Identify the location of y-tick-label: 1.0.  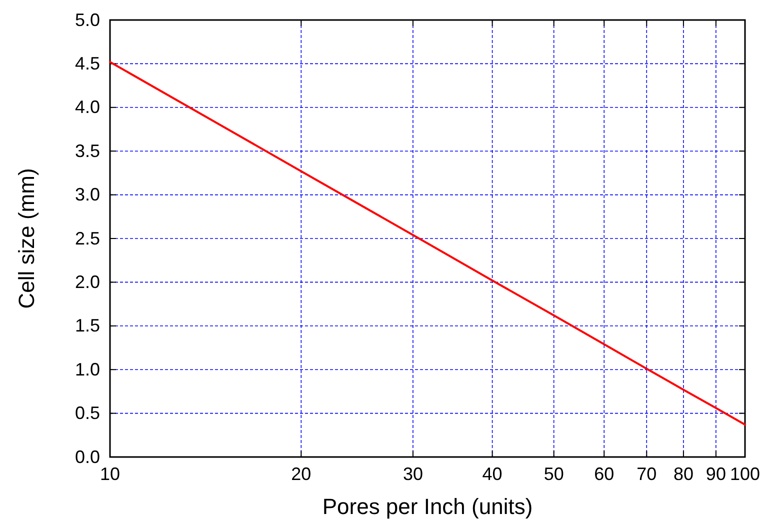
(87, 369).